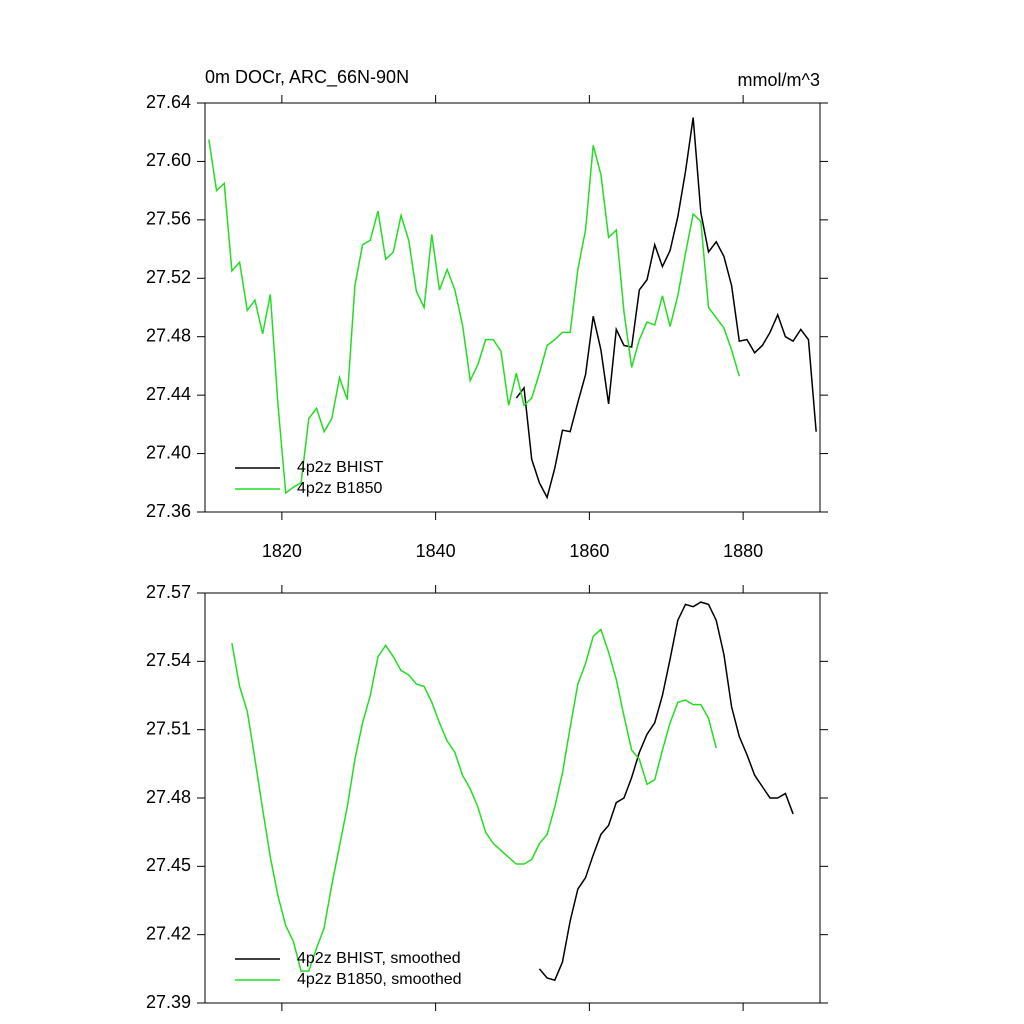  I want to click on y-tick-label: 27.60, so click(168, 160).